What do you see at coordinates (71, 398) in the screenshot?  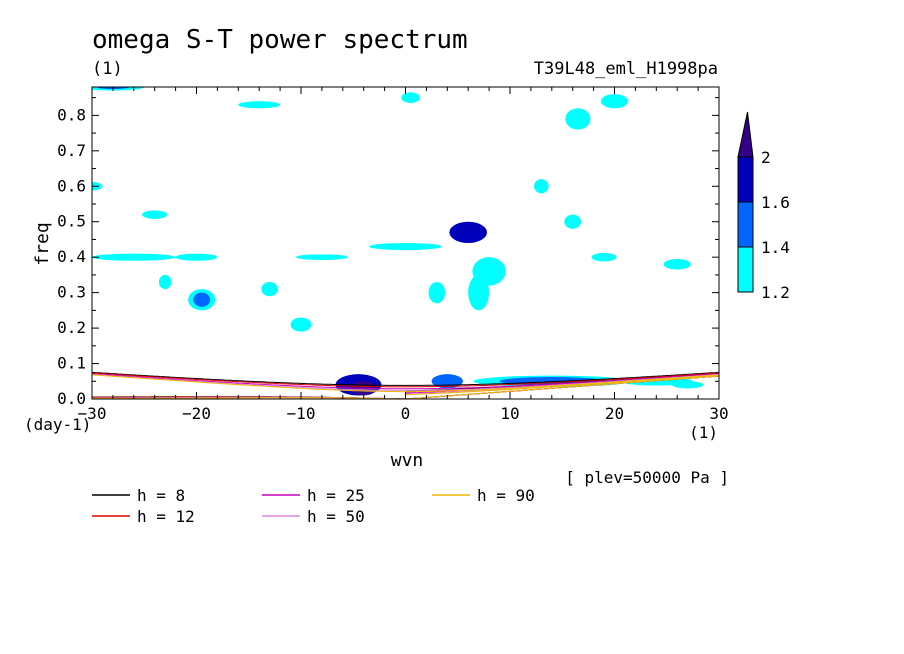 I see `y-tick-label: 0.0` at bounding box center [71, 398].